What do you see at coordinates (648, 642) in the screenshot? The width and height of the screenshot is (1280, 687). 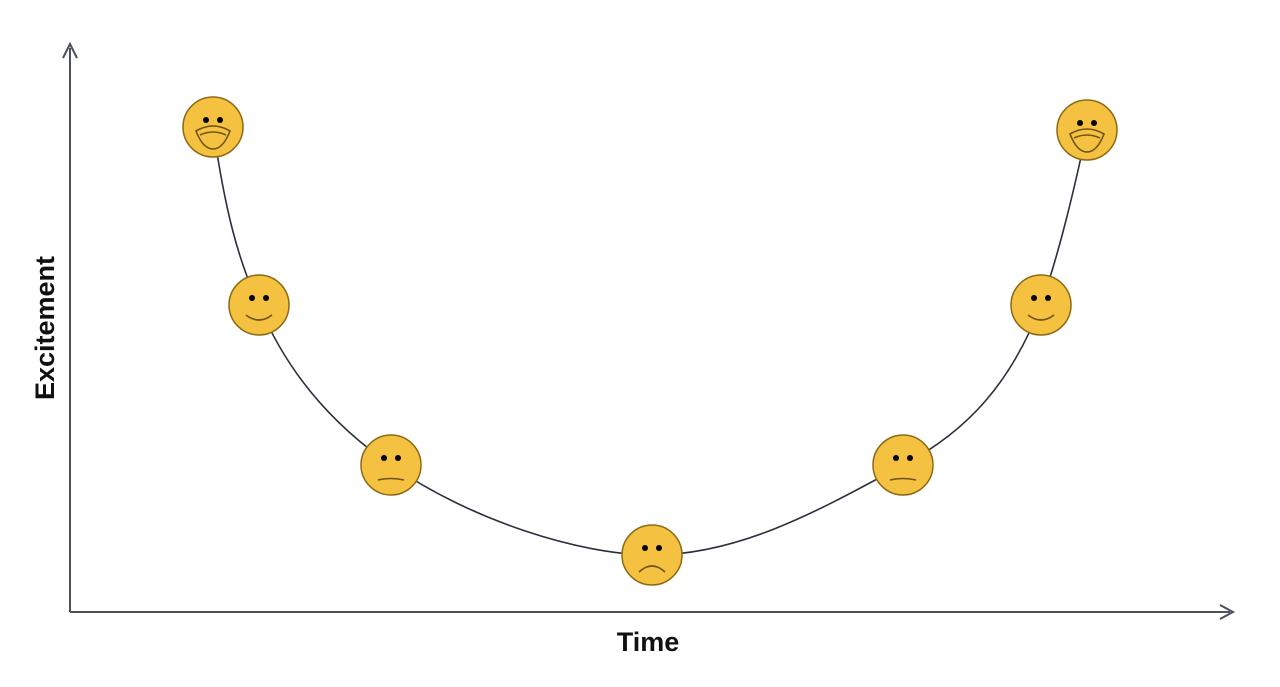 I see `x-axis-label: Time` at bounding box center [648, 642].